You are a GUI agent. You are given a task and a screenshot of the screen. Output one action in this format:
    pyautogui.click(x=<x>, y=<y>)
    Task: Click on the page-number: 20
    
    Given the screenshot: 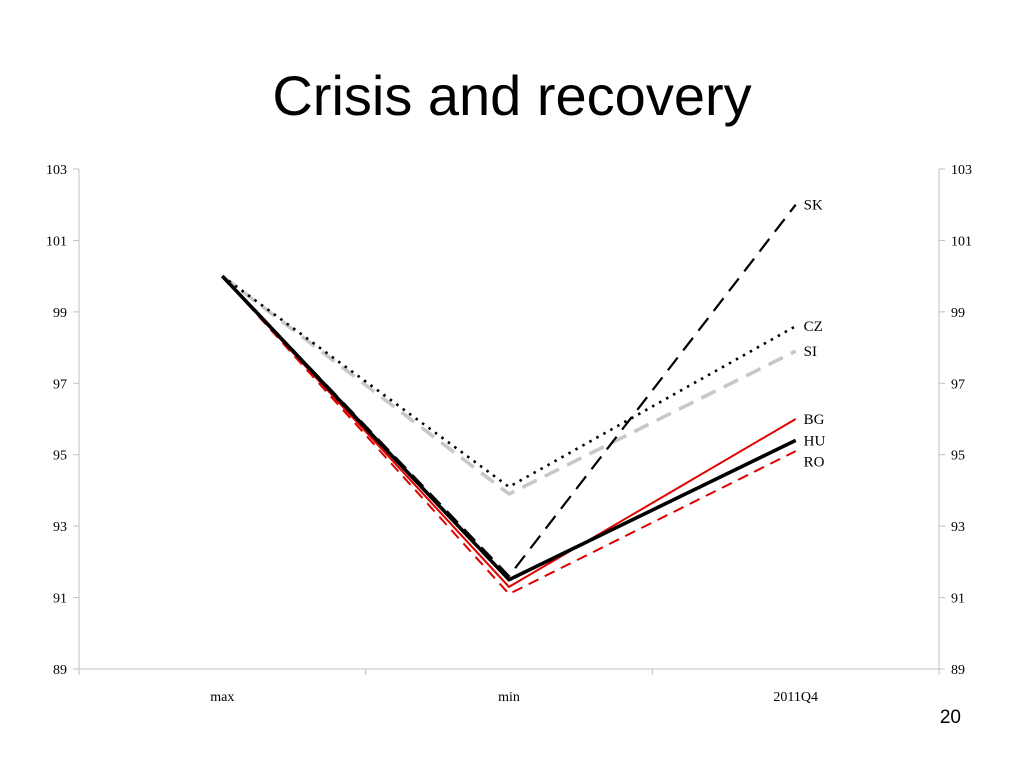 What is the action you would take?
    pyautogui.click(x=950, y=717)
    